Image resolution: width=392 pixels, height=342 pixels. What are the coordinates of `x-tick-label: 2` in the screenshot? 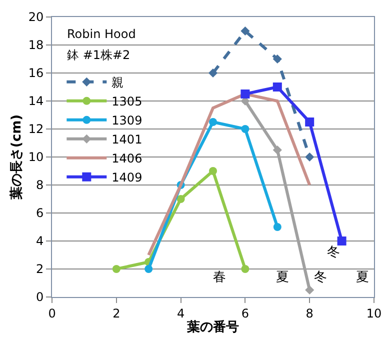 It's located at (116, 313).